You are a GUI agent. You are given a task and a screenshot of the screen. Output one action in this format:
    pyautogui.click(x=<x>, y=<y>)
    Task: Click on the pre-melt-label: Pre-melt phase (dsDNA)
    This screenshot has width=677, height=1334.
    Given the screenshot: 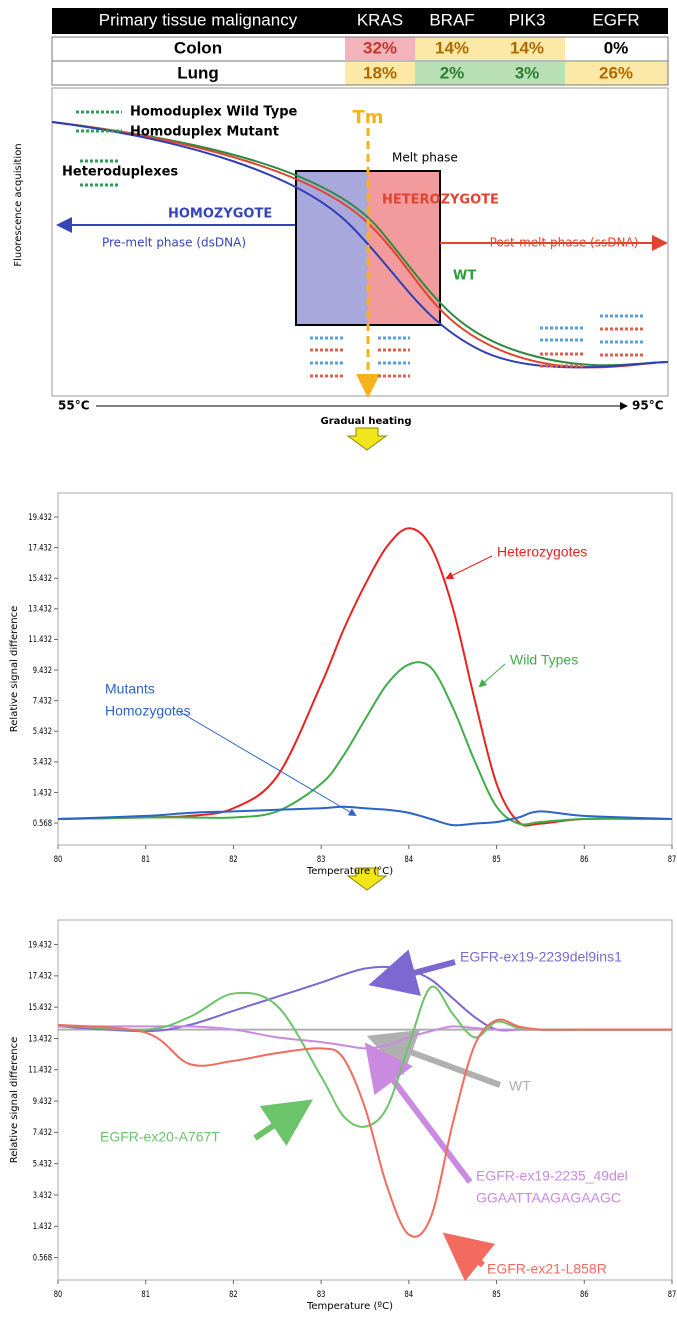 What is the action you would take?
    pyautogui.click(x=174, y=243)
    